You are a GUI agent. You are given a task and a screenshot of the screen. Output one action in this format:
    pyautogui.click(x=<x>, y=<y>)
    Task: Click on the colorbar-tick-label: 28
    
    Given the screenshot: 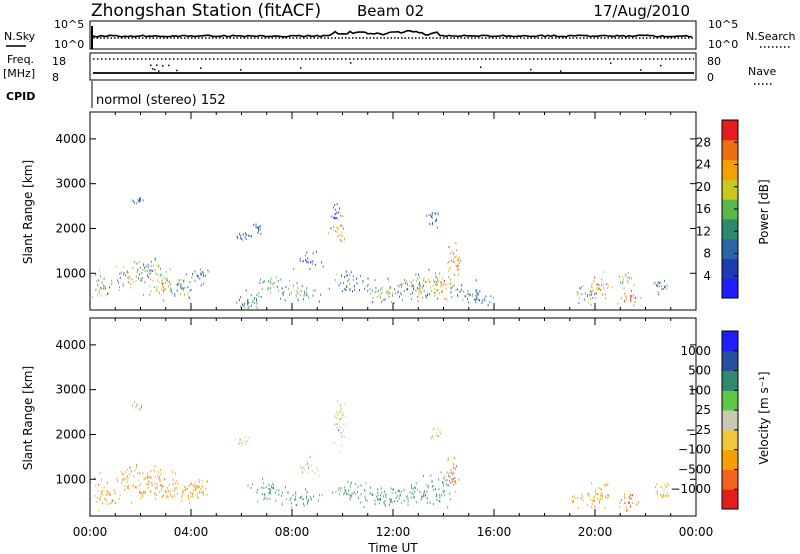 What is the action you would take?
    pyautogui.click(x=703, y=142)
    